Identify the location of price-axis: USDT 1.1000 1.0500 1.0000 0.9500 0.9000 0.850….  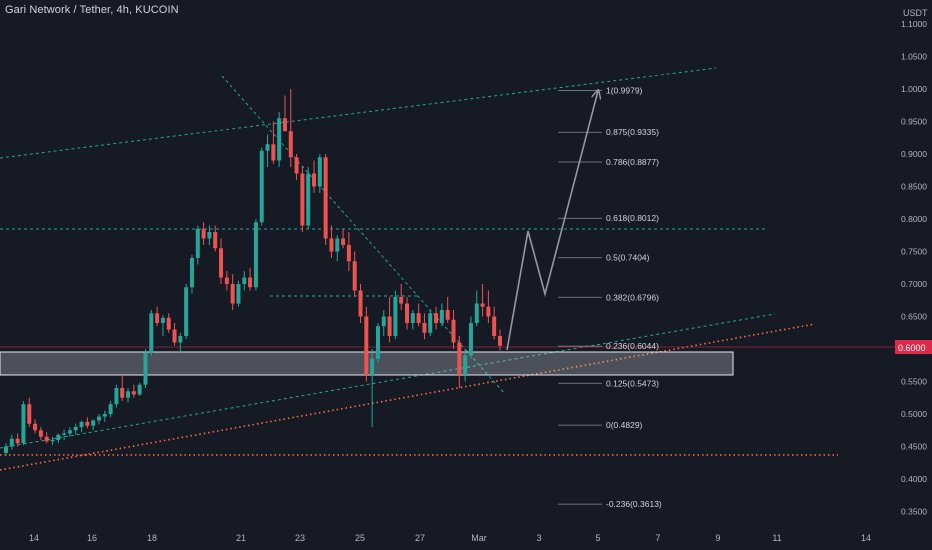
(913, 275).